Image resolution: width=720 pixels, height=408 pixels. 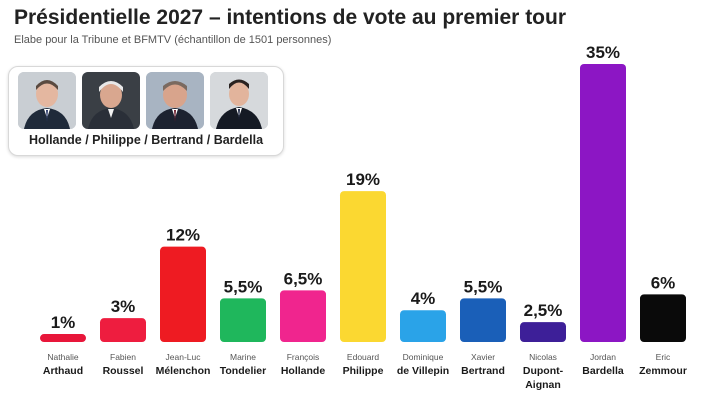 I want to click on category-first-name-bertrand: Xavier, so click(x=483, y=357).